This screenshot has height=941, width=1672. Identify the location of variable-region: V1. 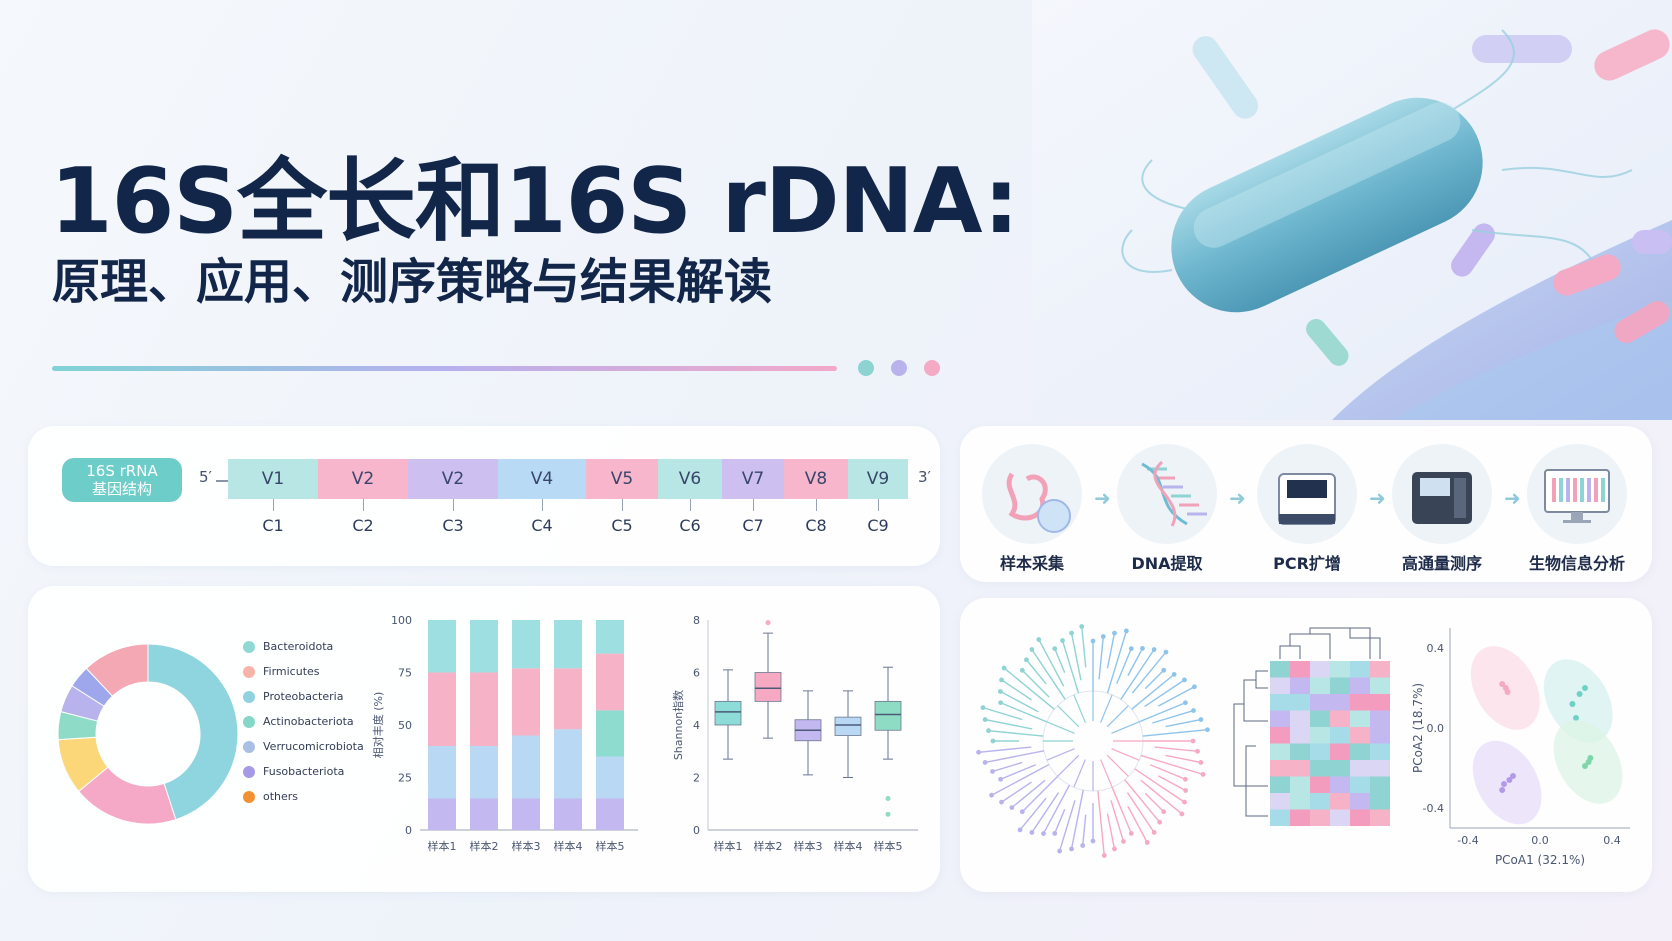
(273, 479).